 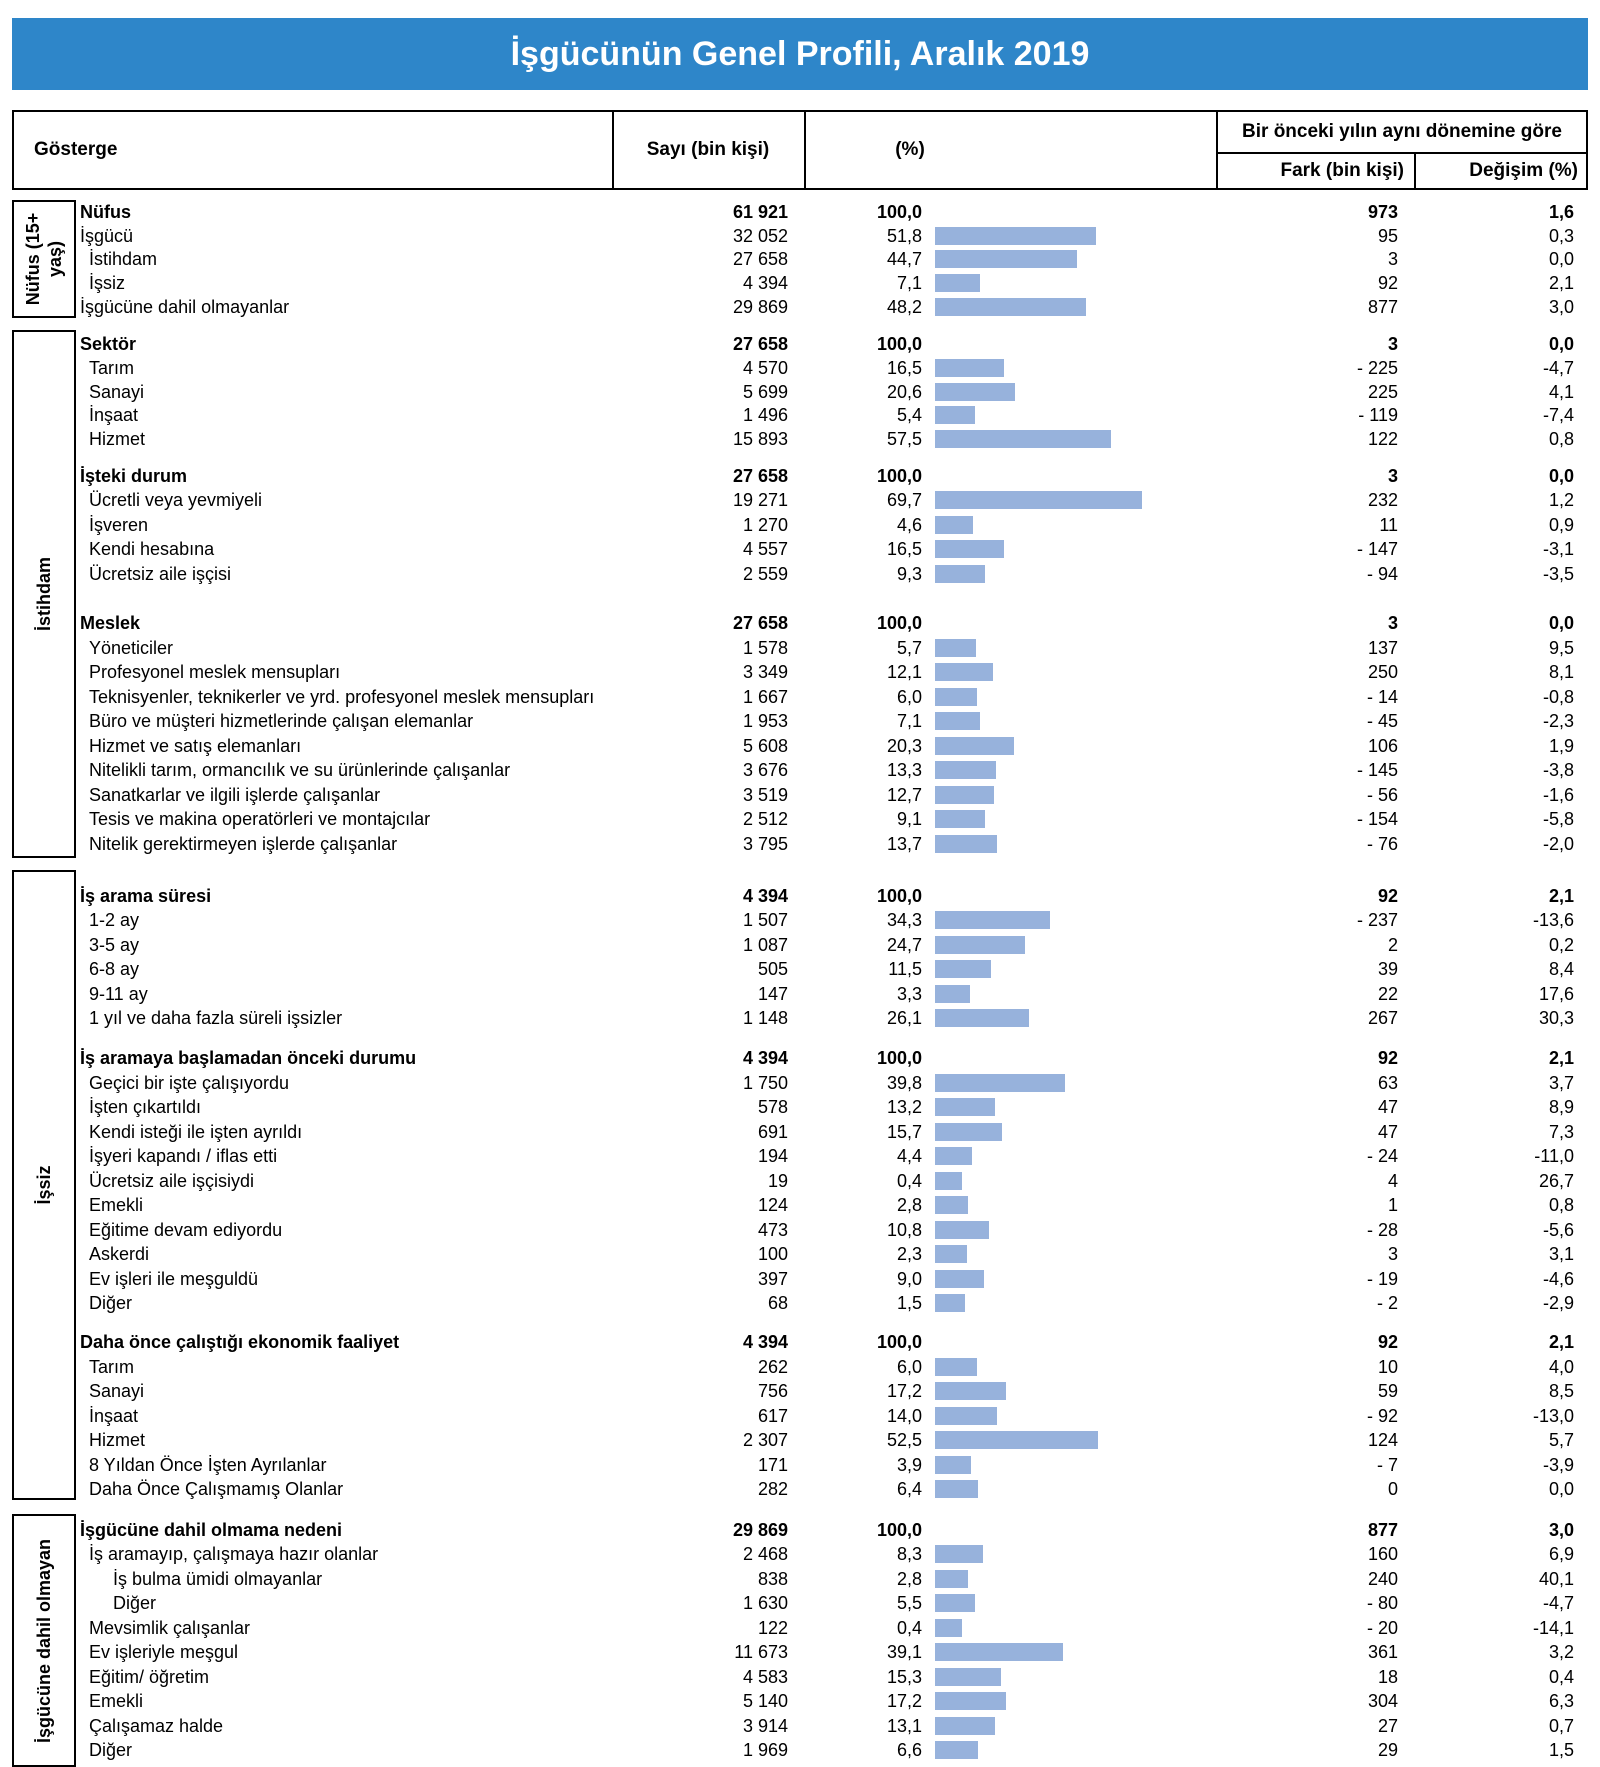 I want to click on row-degisim: -2,0, so click(x=1558, y=844).